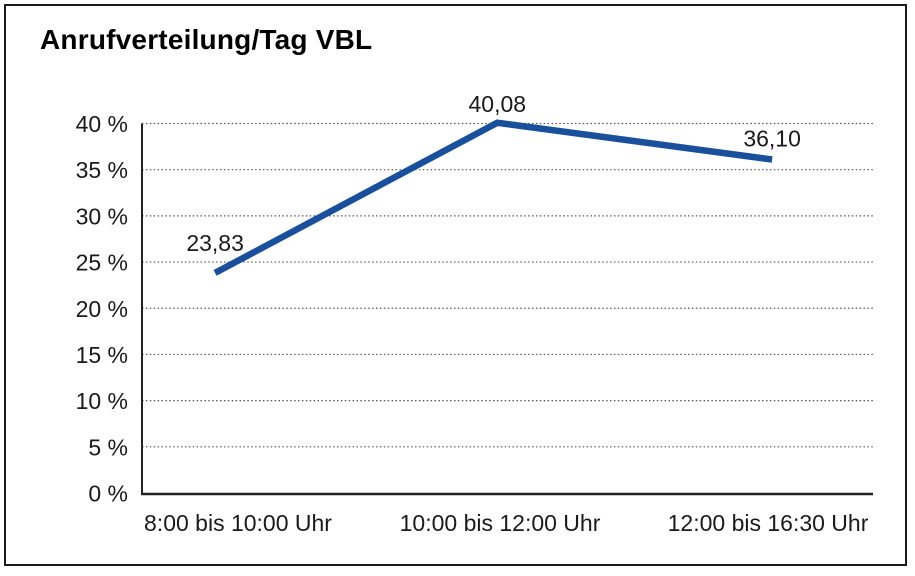 This screenshot has width=915, height=576. Describe the element at coordinates (108, 494) in the screenshot. I see `y-tick-label: 0 %` at that location.